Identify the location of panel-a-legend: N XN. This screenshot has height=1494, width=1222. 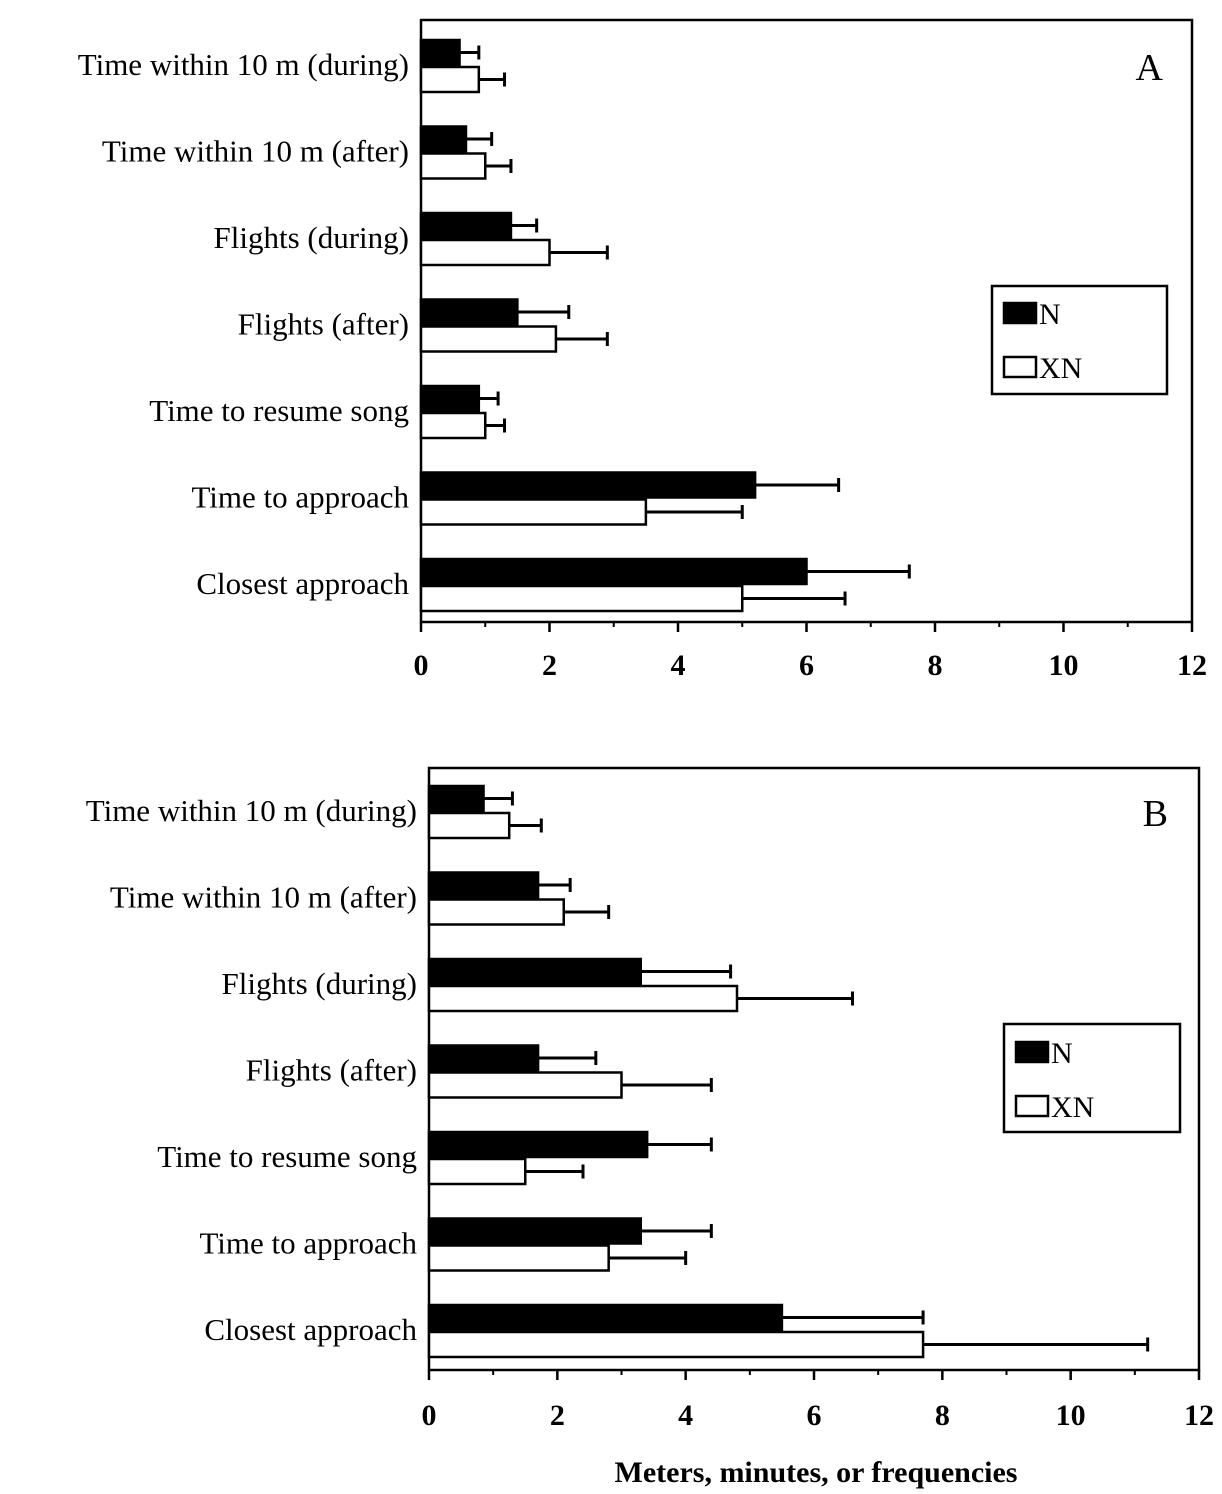
(1079, 340).